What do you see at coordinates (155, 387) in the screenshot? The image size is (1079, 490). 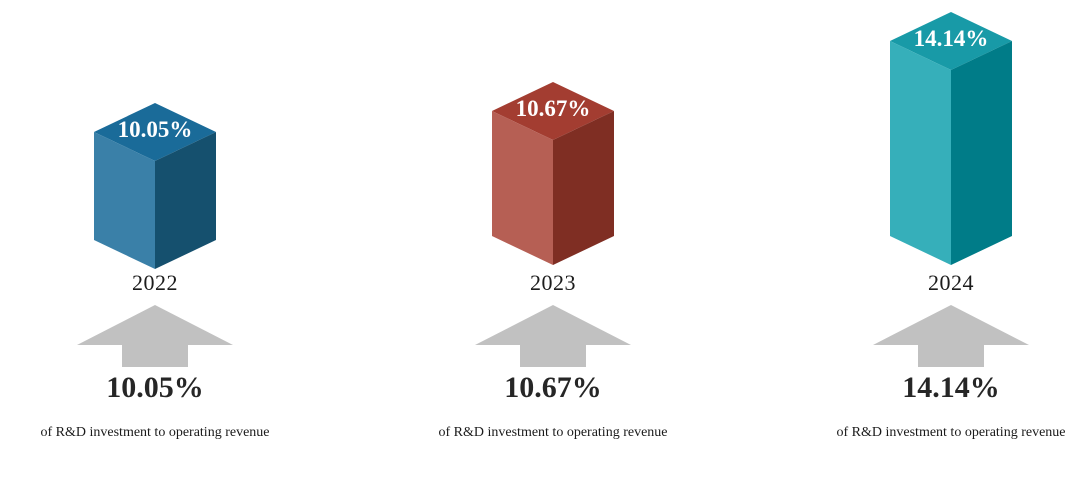 I see `percentage-label: 10.05%` at bounding box center [155, 387].